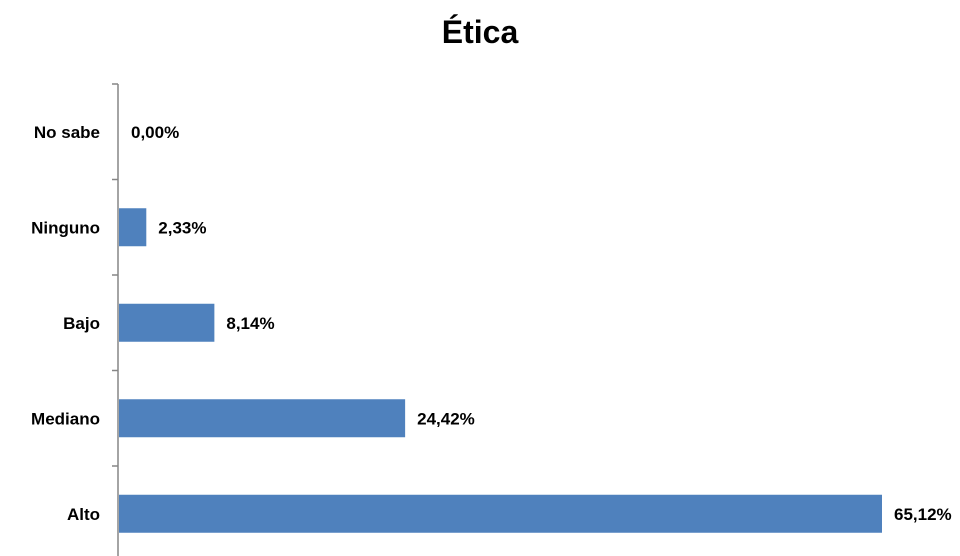 The image size is (960, 556). I want to click on chart-title: Ética, so click(480, 32).